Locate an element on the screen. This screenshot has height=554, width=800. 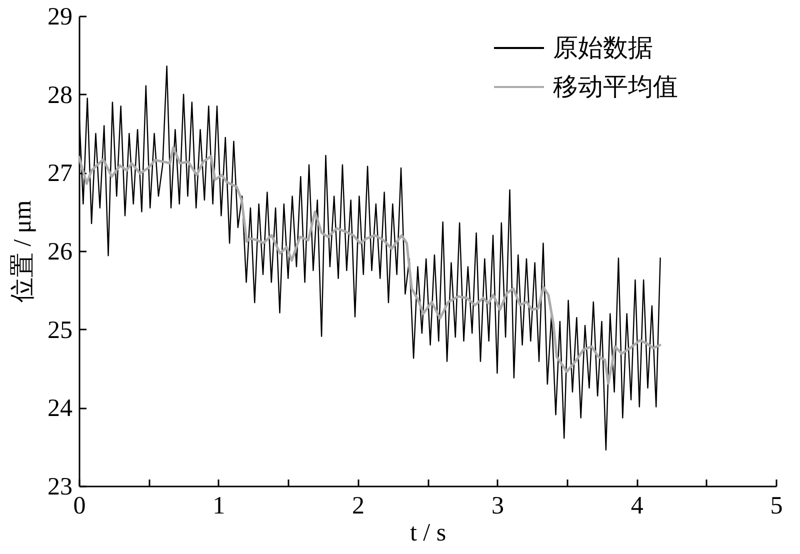
x-tick-label: 5 is located at coordinates (776, 506).